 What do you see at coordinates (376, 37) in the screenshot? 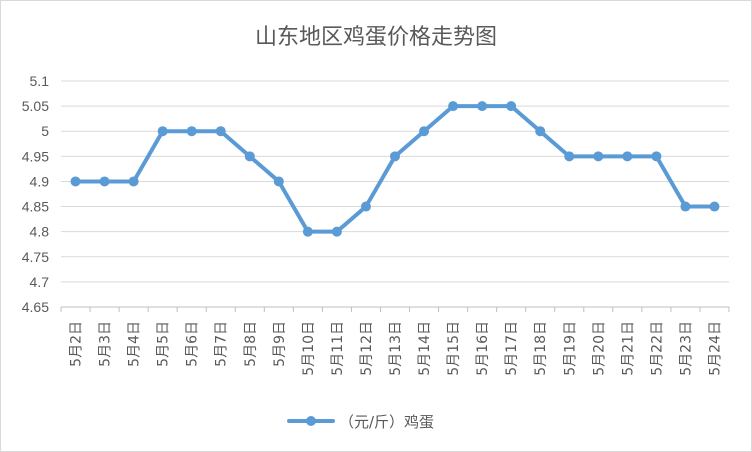
I see `chart-title: 山东地区鸡蛋价格走势图` at bounding box center [376, 37].